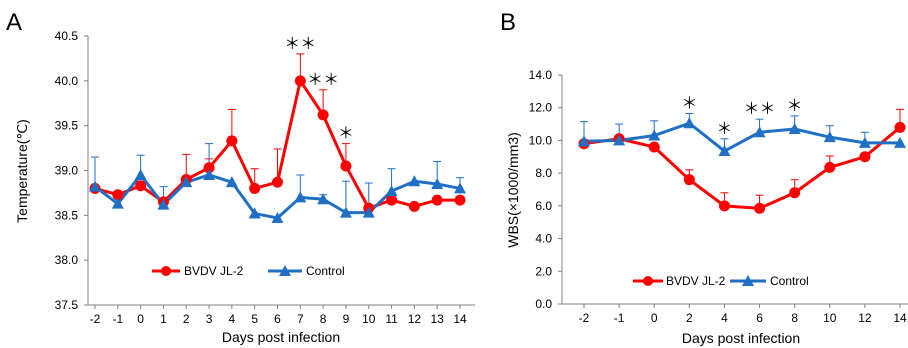  I want to click on y-tick-label-b: 8.0, so click(543, 173).